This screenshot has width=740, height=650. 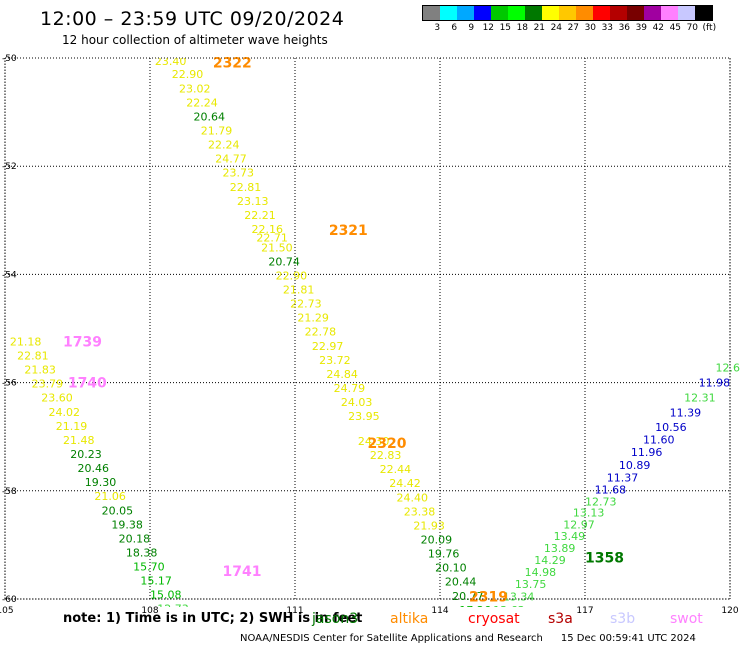 I want to click on scale-label: 39, so click(x=641, y=28).